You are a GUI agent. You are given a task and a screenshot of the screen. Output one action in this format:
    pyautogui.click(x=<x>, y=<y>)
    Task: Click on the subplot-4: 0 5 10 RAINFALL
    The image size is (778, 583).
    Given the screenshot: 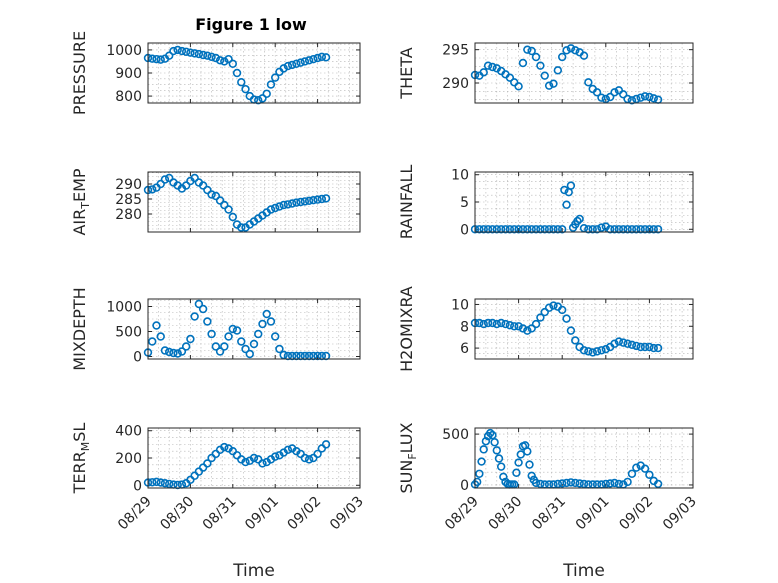 What is the action you would take?
    pyautogui.click(x=545, y=202)
    